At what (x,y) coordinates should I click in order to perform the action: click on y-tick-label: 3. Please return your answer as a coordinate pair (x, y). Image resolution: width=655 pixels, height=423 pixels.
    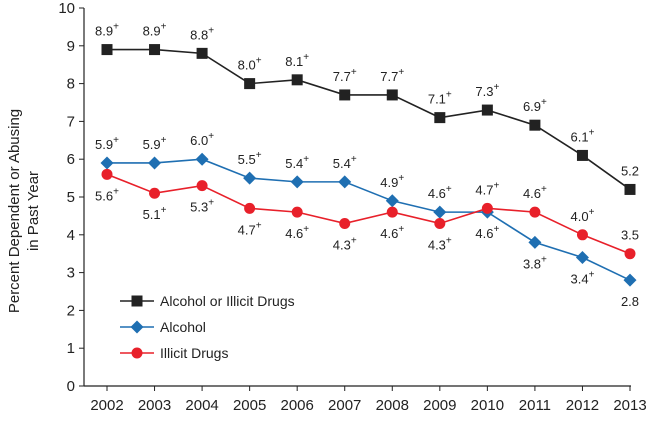
    Looking at the image, I should click on (71, 273).